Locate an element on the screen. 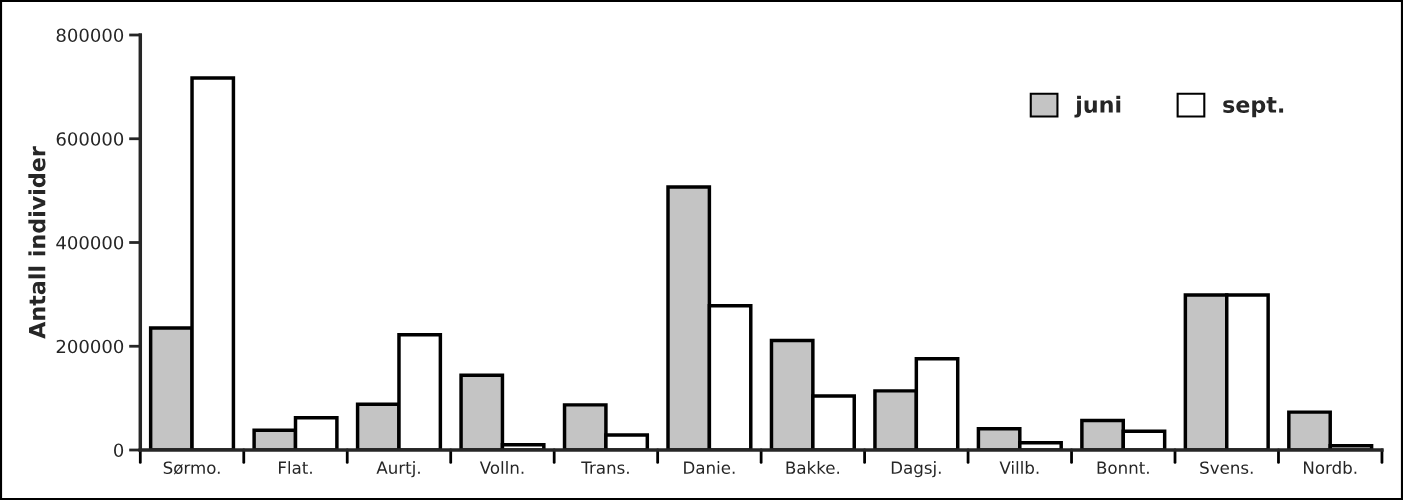 This screenshot has height=500, width=1403. y-tick-label: 200000 is located at coordinates (90, 346).